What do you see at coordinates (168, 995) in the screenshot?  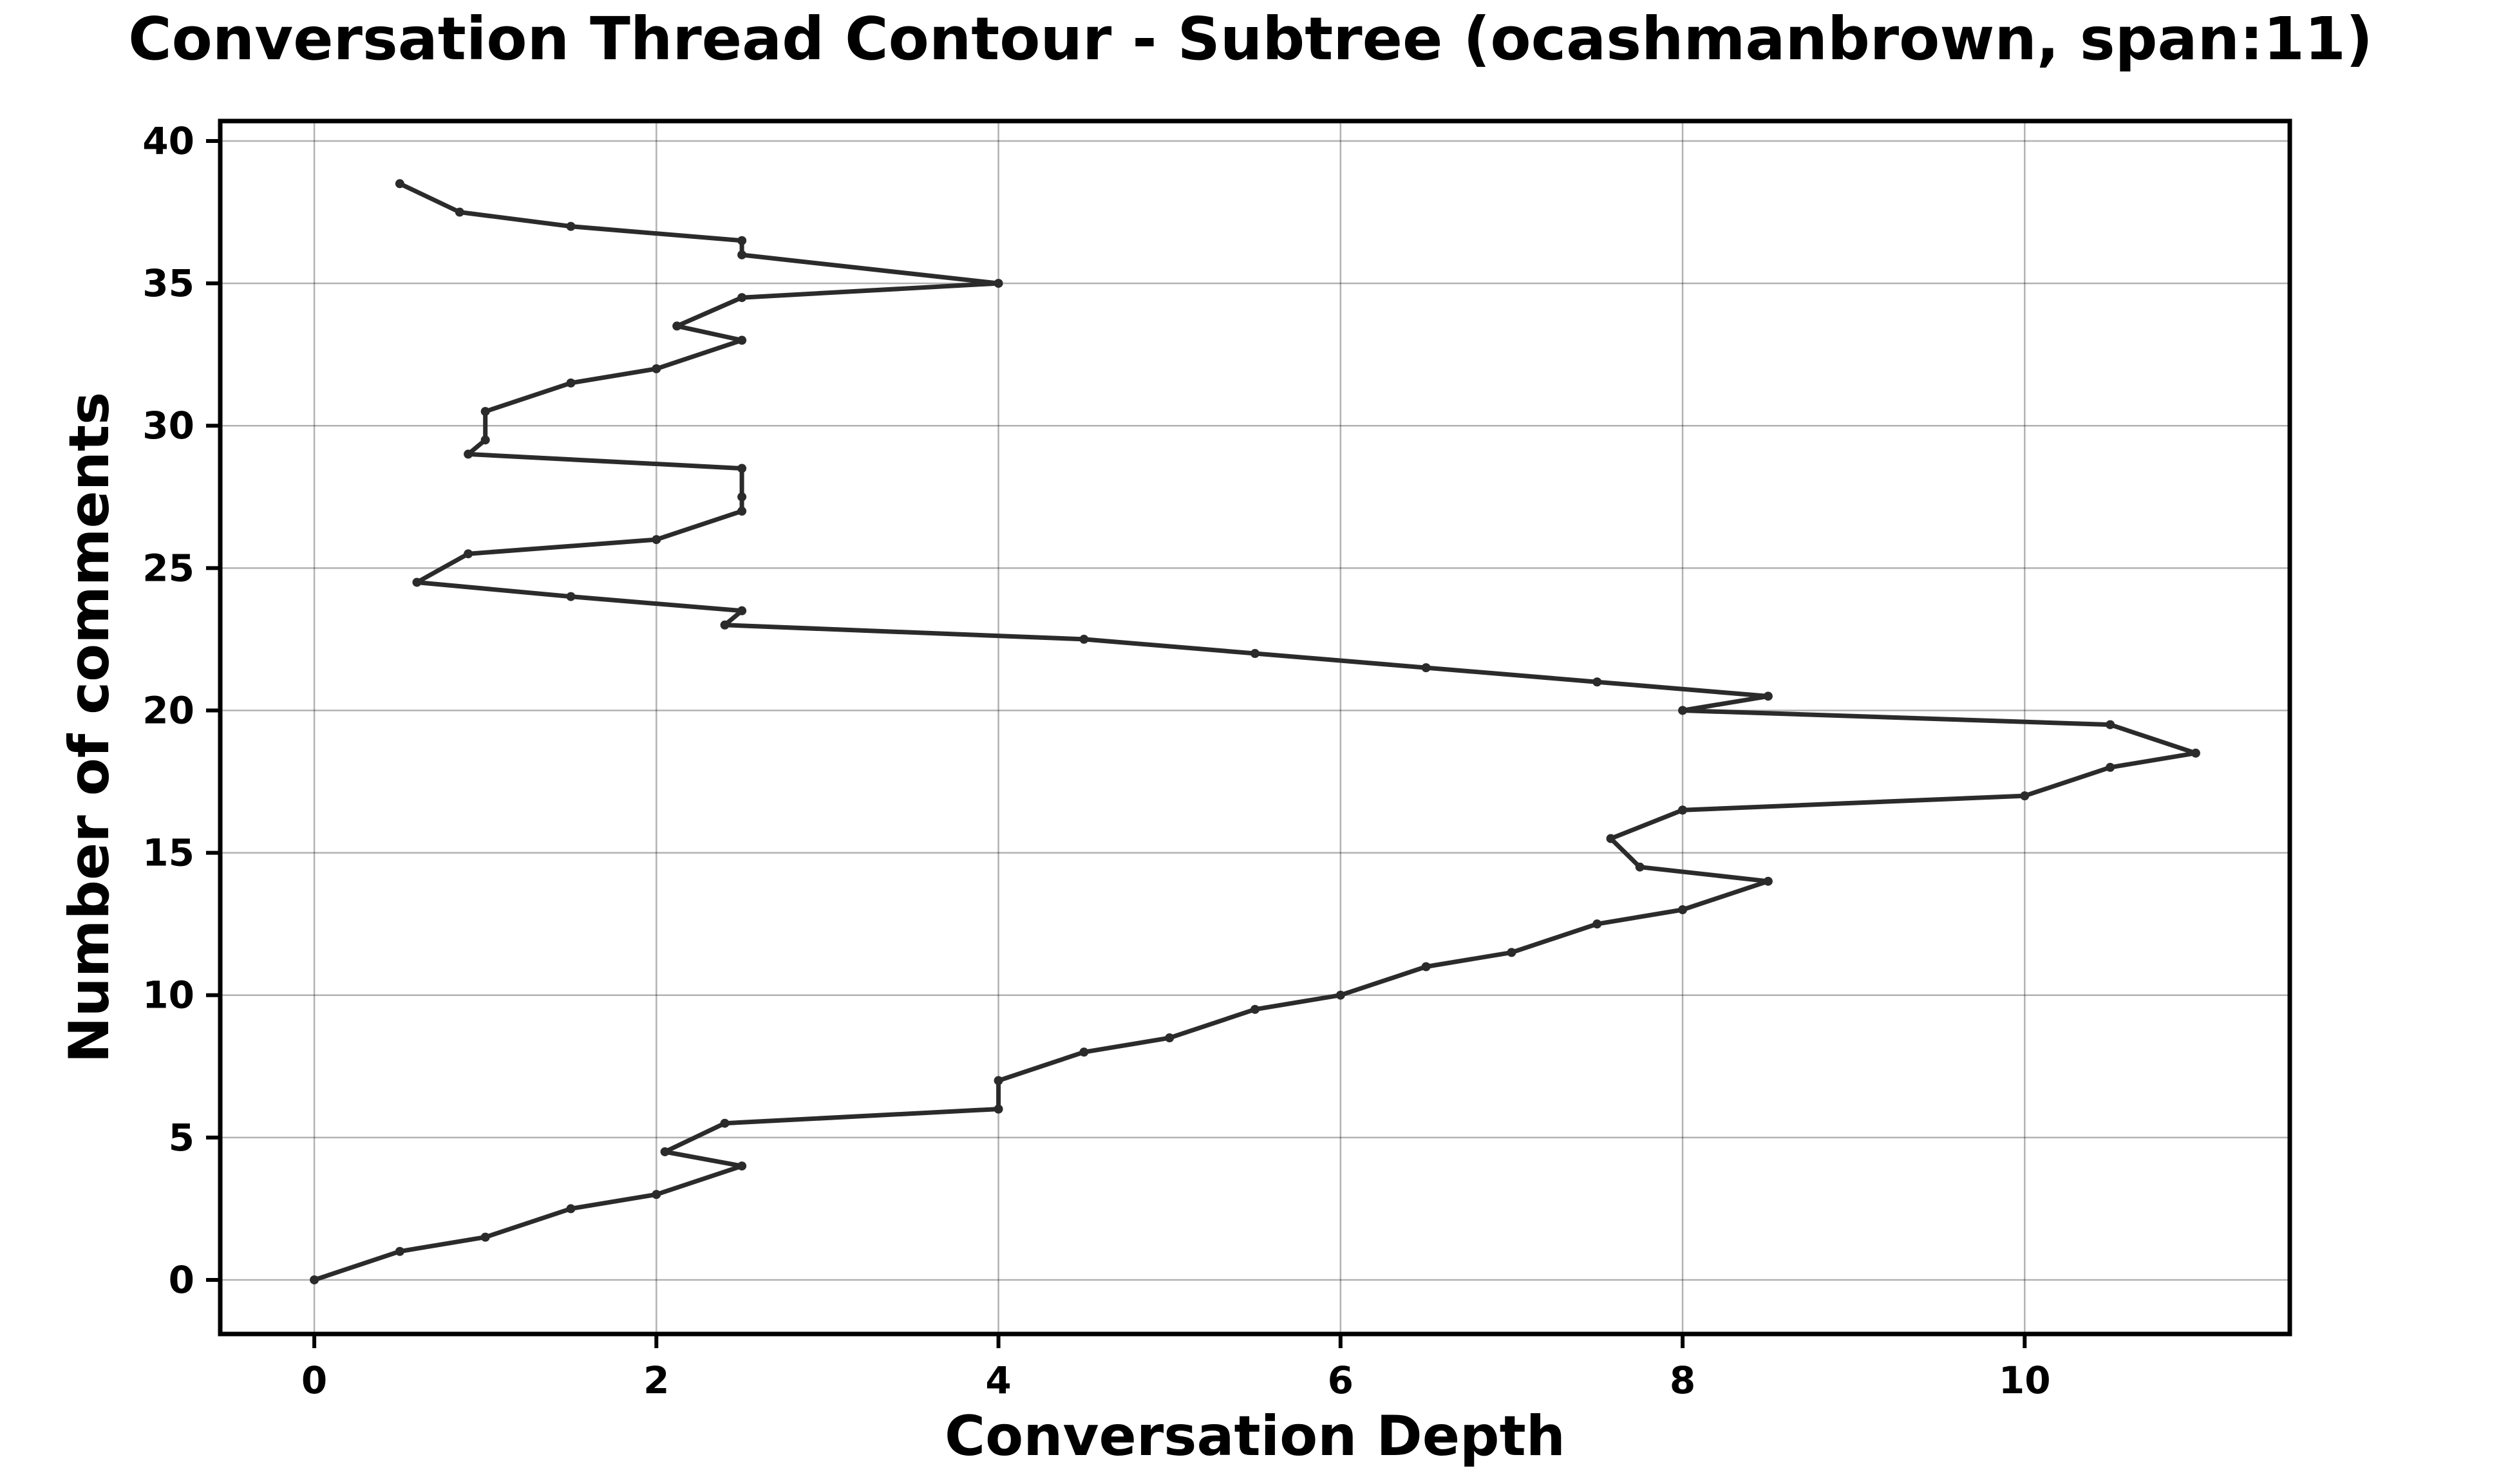 I see `y-tick-label: 10` at bounding box center [168, 995].